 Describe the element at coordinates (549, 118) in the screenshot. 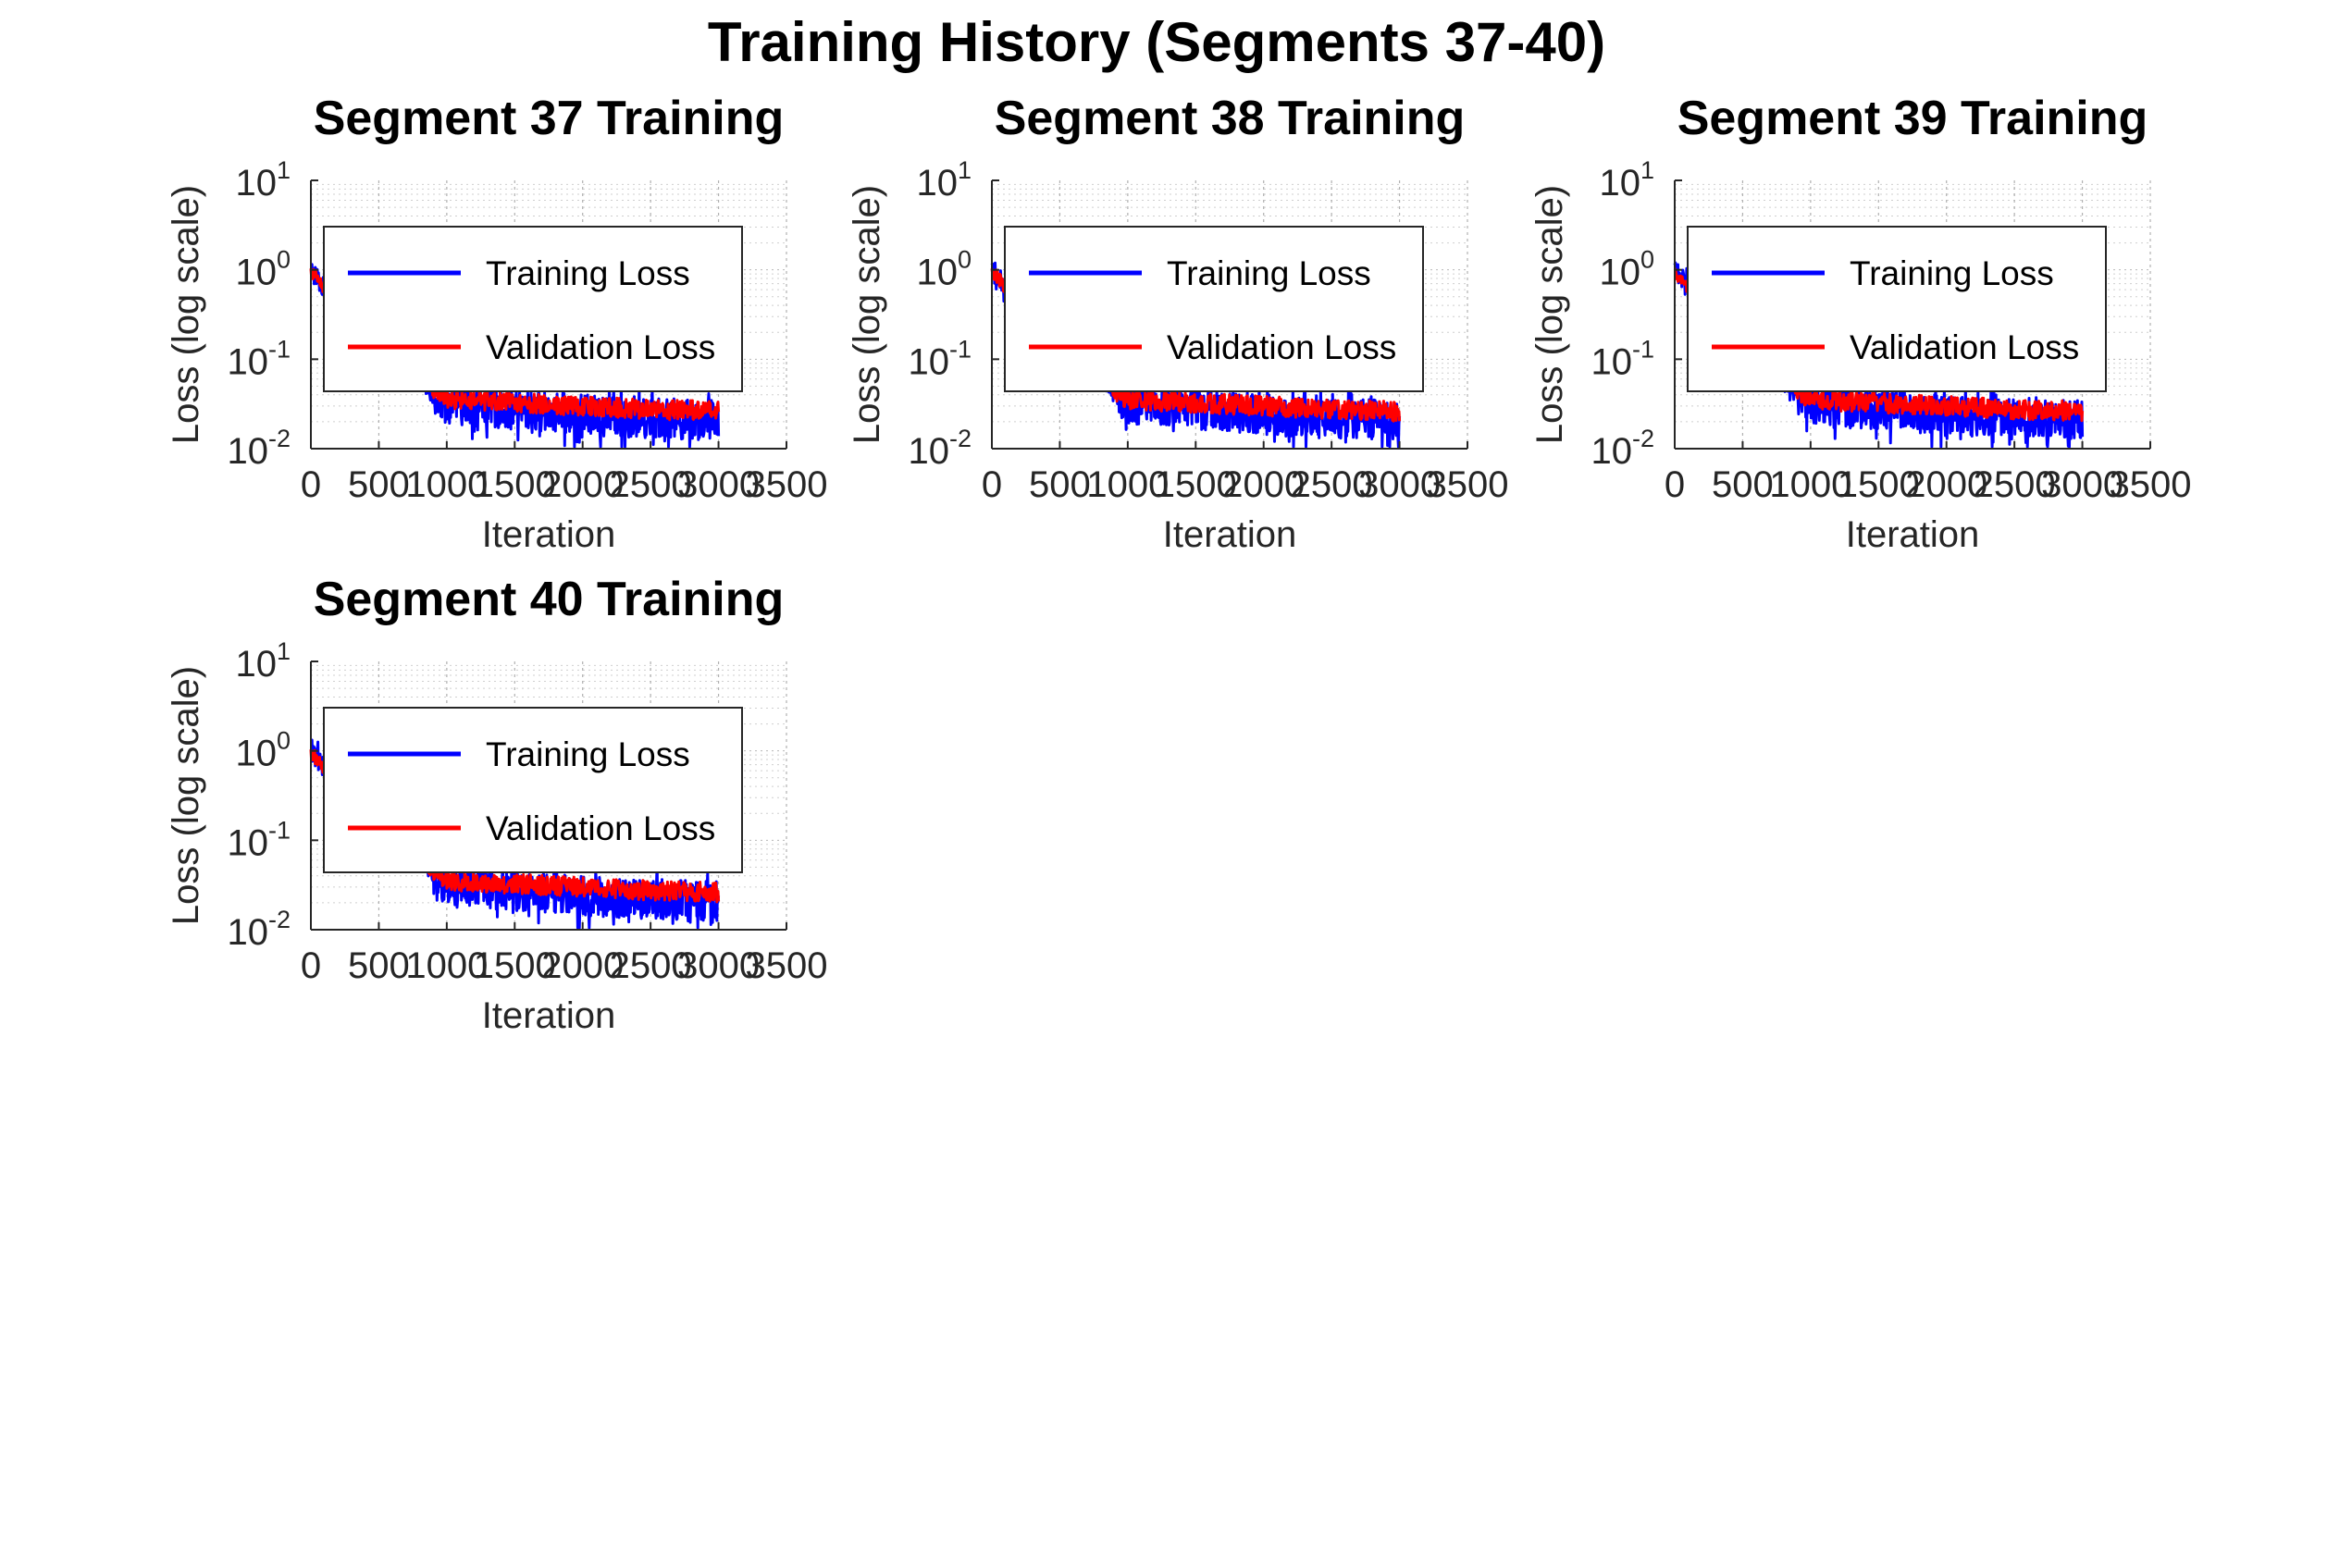

I see `subplot-title: Segment 37 Training` at that location.